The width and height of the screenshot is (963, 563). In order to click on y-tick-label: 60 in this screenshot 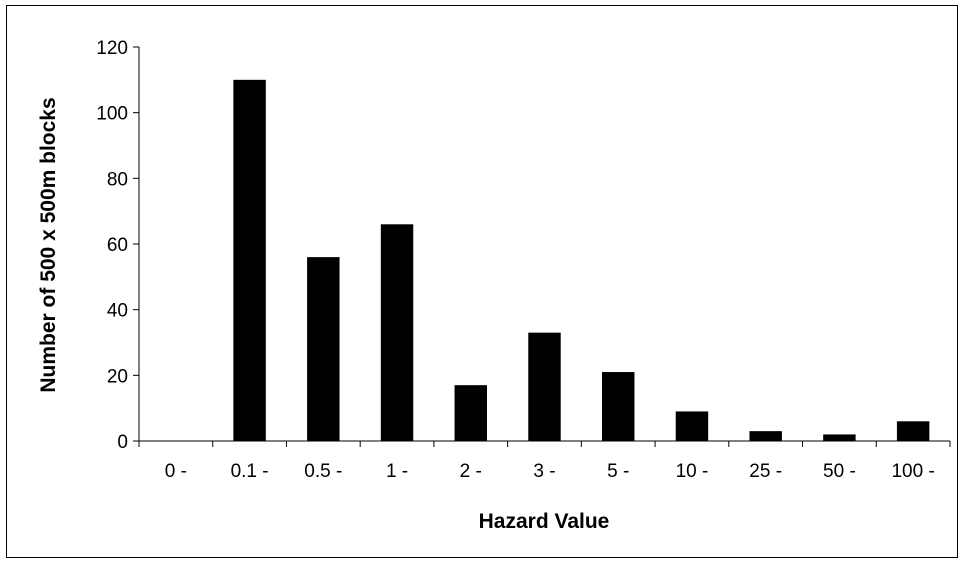, I will do `click(117, 245)`.